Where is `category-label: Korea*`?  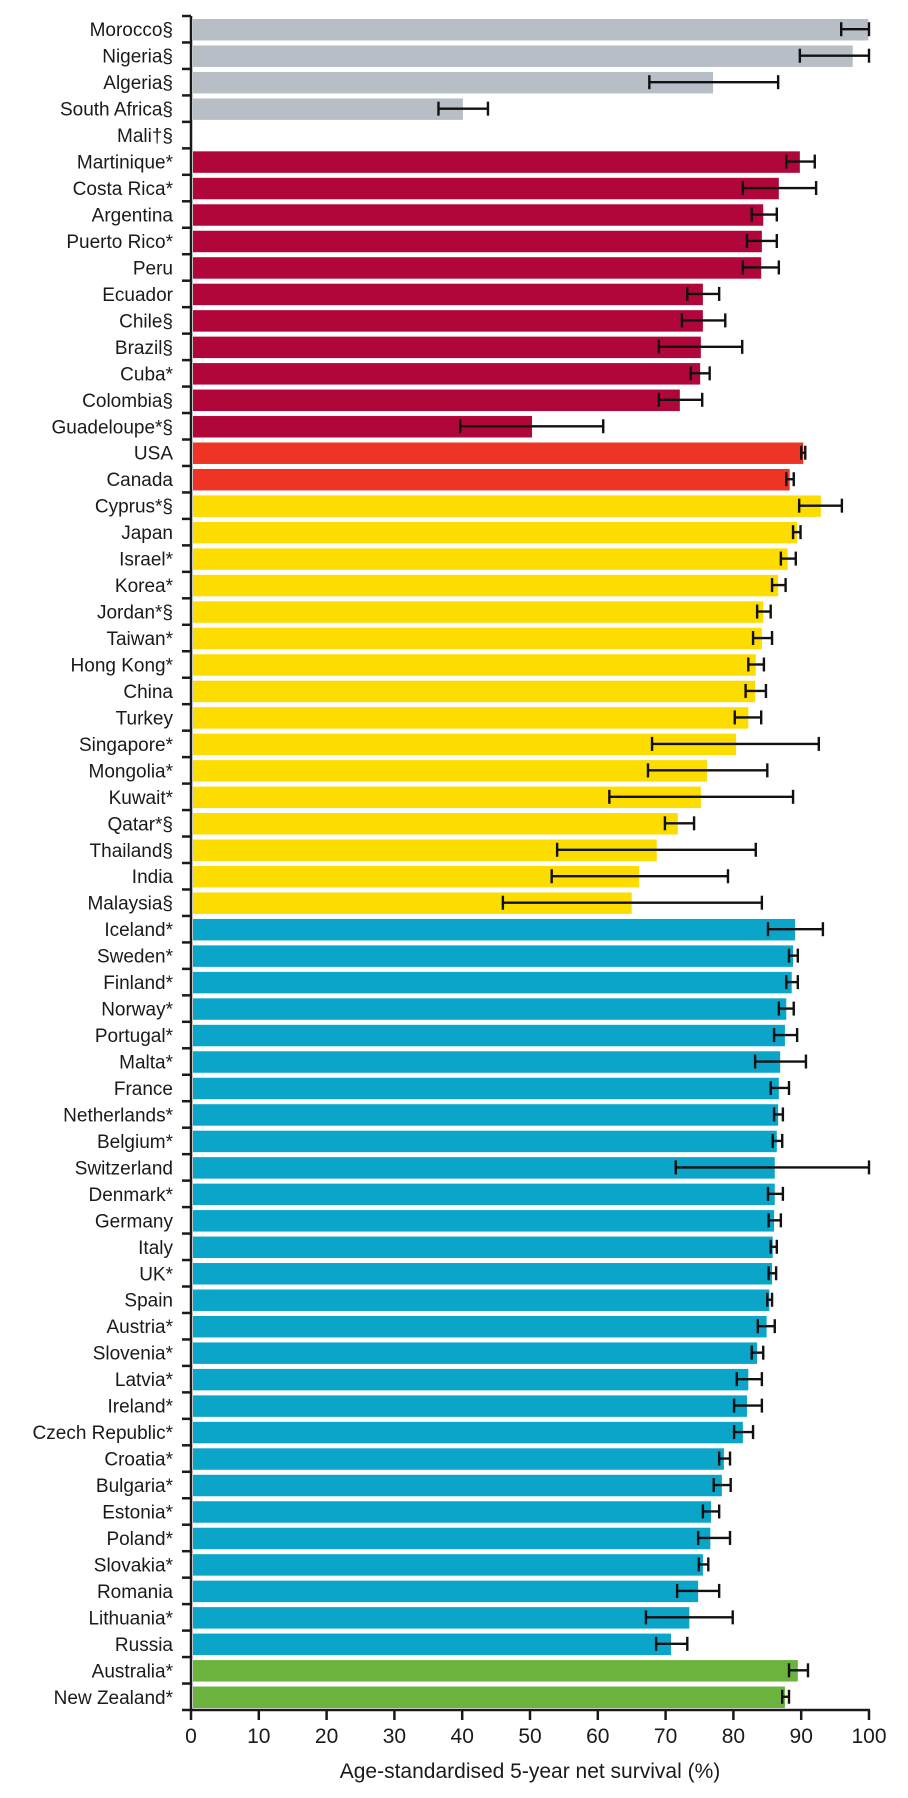
category-label: Korea* is located at coordinates (144, 586).